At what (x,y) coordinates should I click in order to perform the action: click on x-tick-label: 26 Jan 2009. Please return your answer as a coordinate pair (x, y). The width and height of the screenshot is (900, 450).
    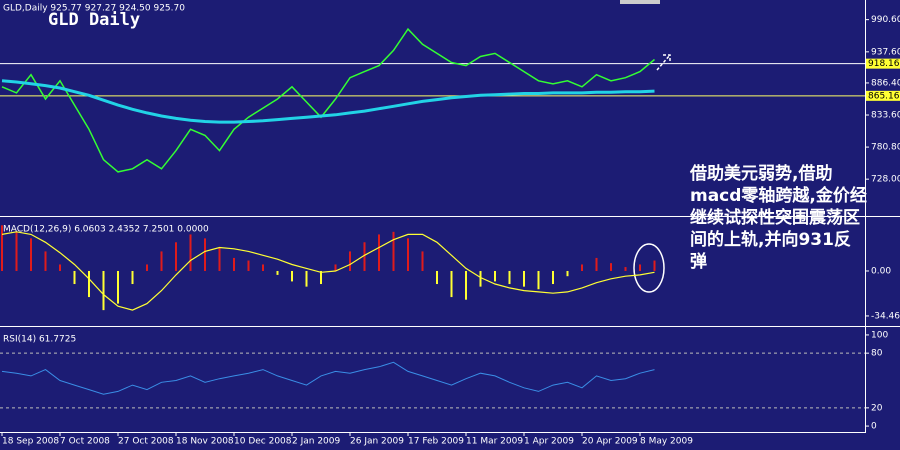
    Looking at the image, I should click on (377, 442).